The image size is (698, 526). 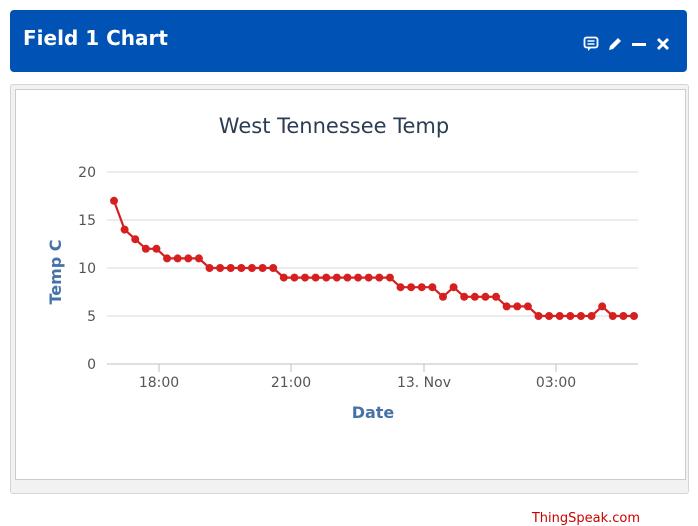 I want to click on widget-header: Field 1 Chart, so click(x=348, y=41).